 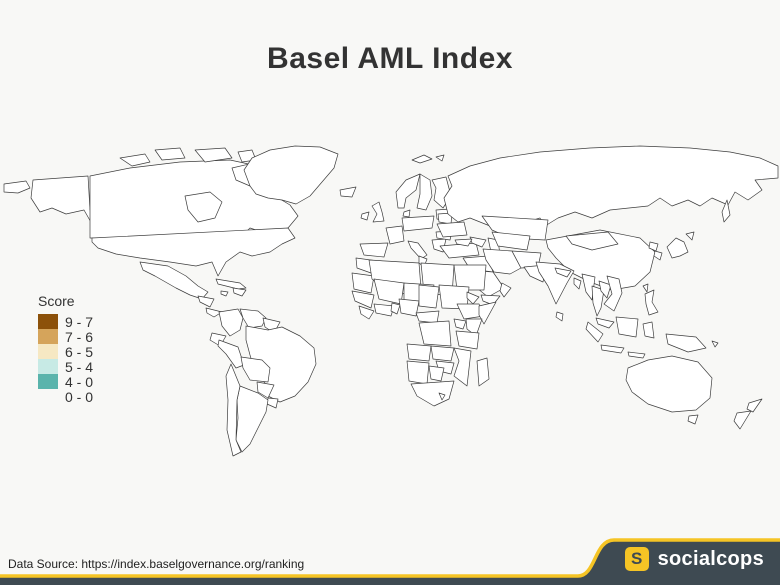 I want to click on country-panama-costa-rica, so click(x=214, y=312).